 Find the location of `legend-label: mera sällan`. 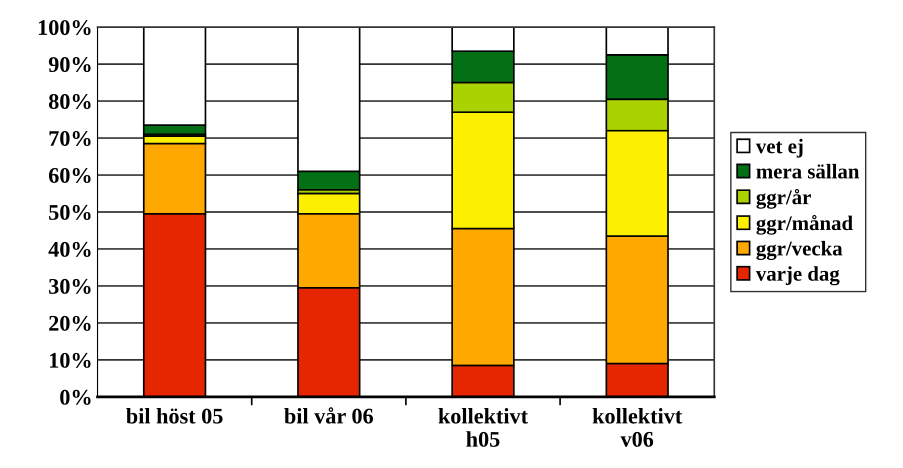

legend-label: mera sällan is located at coordinates (808, 171).